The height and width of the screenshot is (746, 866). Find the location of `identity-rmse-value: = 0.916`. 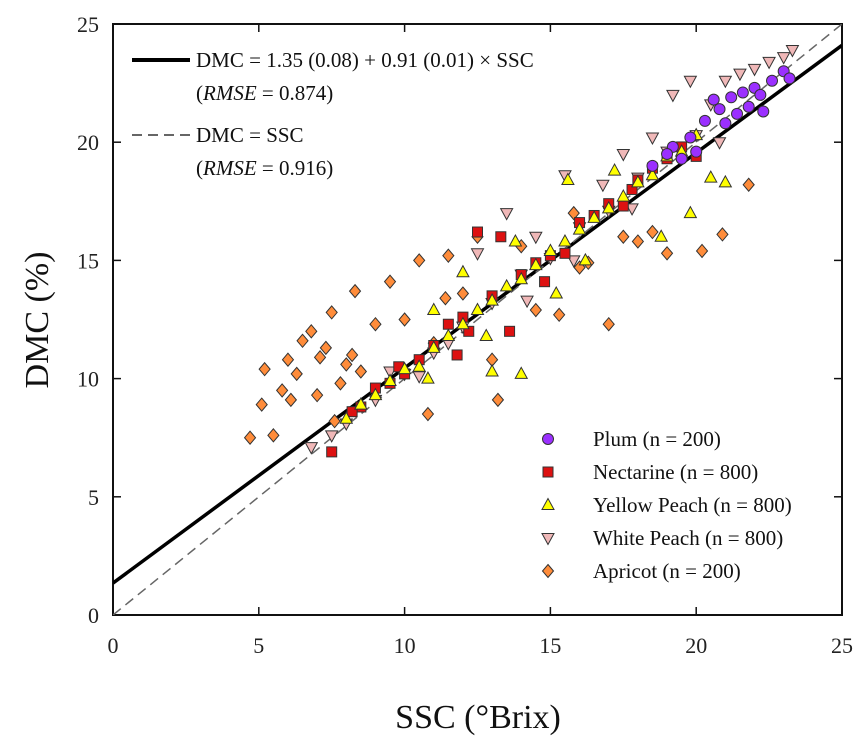

identity-rmse-value: = 0.916 is located at coordinates (294, 168).